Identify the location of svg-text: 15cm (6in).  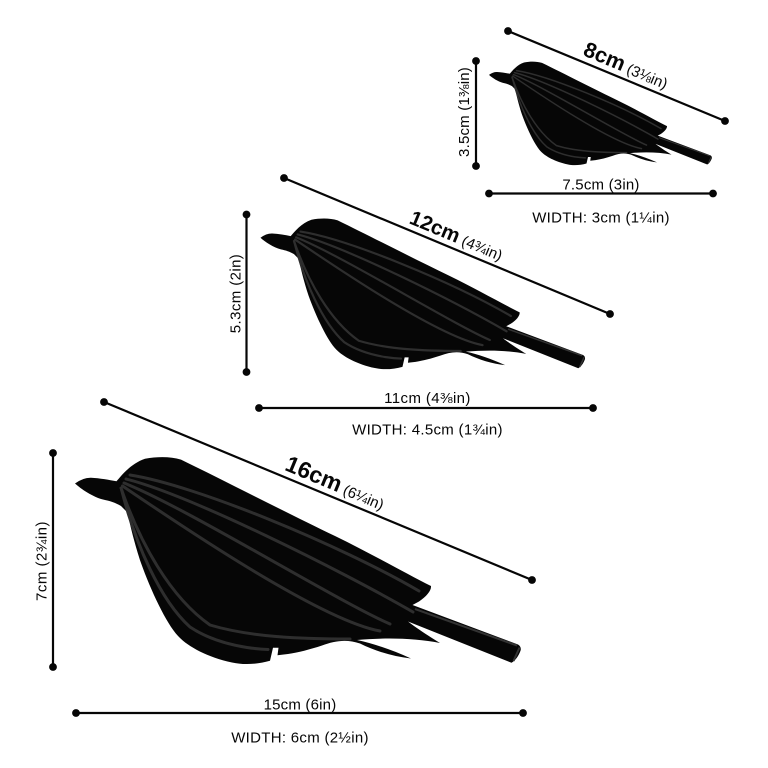
(300, 705).